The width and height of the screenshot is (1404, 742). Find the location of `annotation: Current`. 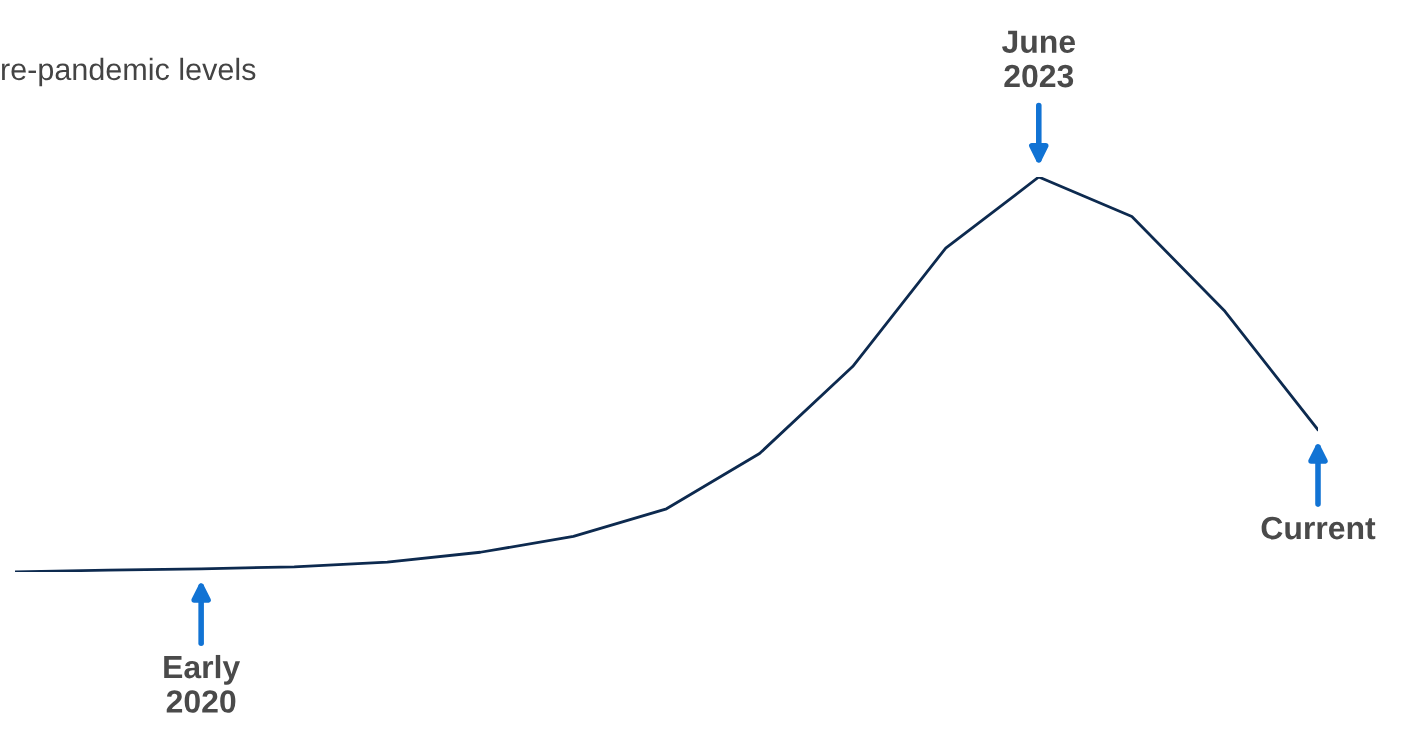

annotation: Current is located at coordinates (1318, 528).